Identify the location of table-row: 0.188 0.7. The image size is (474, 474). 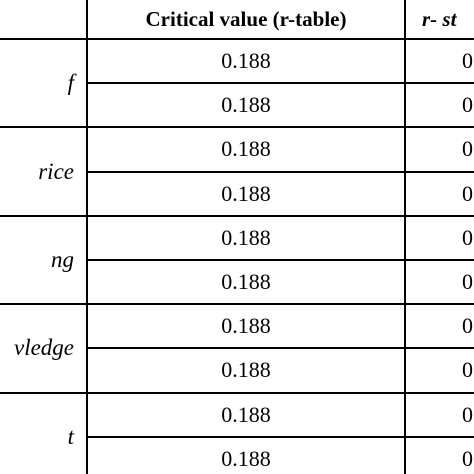
(237, 193).